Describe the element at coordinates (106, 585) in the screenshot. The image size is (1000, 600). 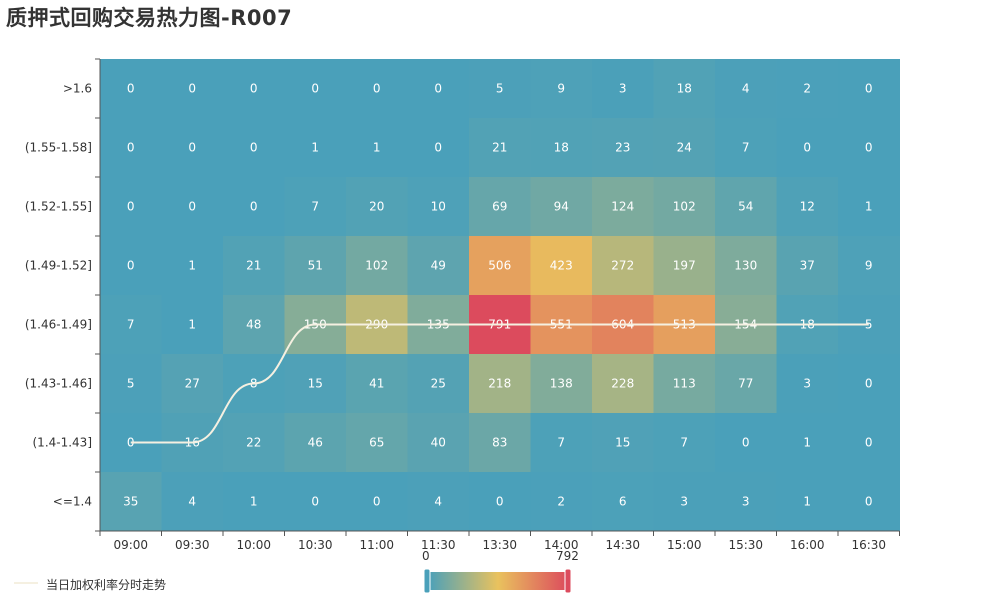
I see `legend-label: 当日加权利率分时走势` at that location.